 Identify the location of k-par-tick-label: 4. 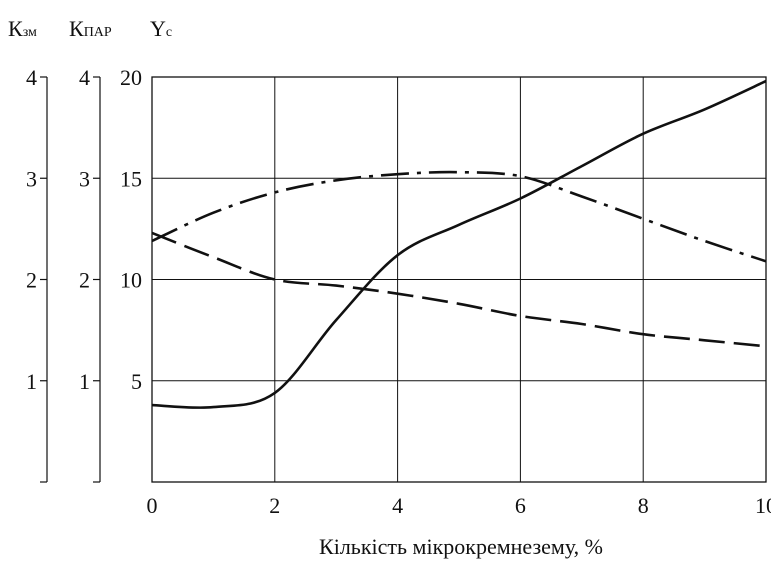
(84, 77).